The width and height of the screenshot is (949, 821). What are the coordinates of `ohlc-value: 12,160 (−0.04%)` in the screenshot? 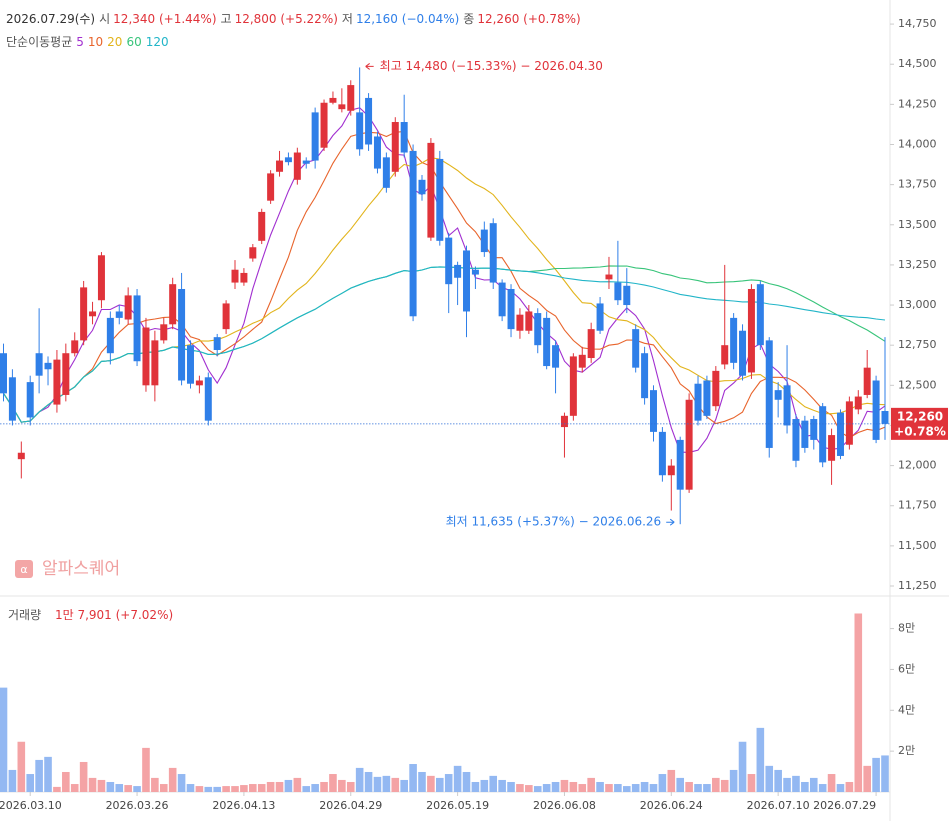 It's located at (407, 19).